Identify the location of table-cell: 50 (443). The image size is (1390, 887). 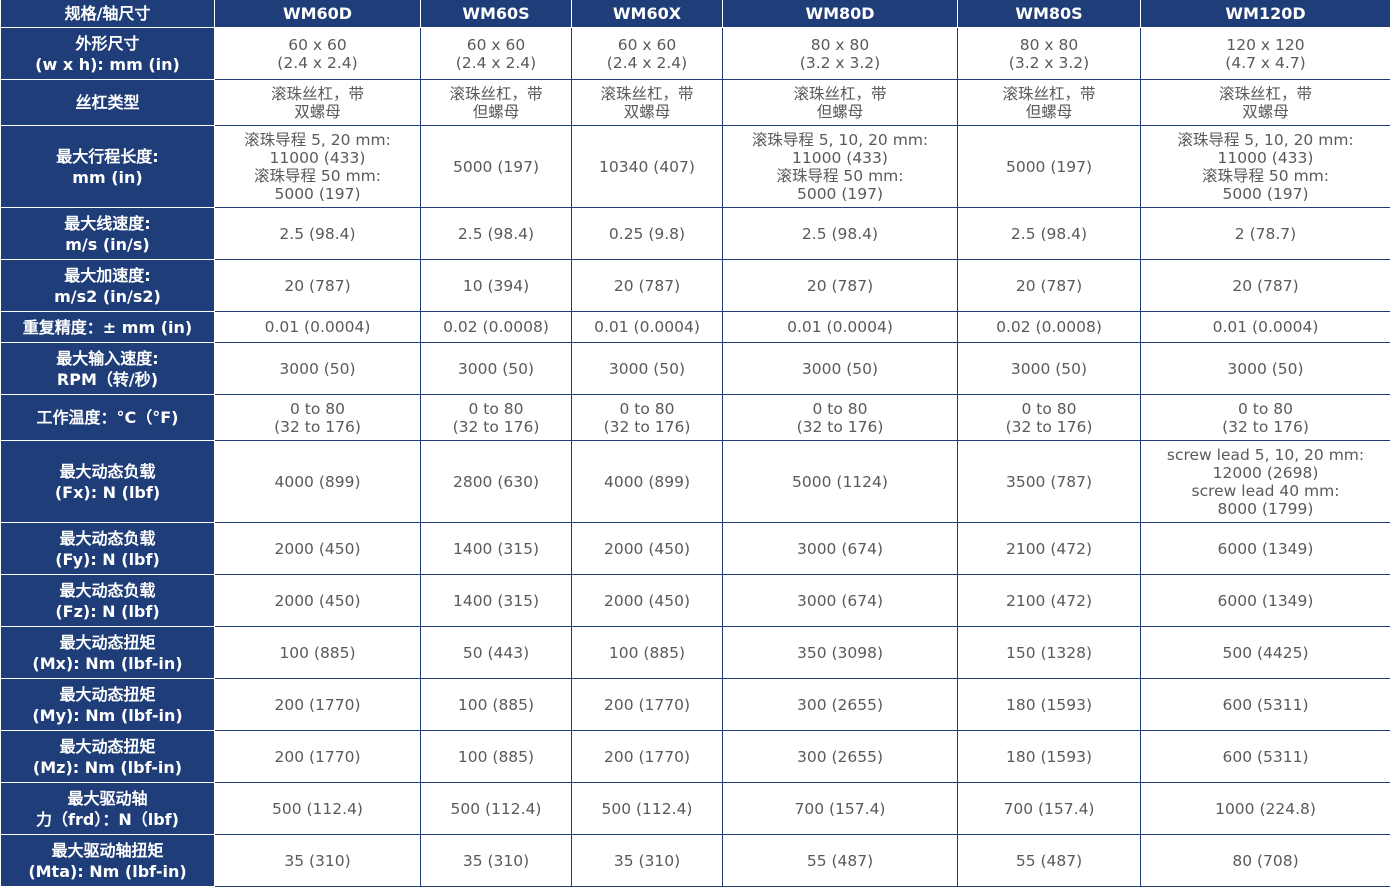
(496, 652).